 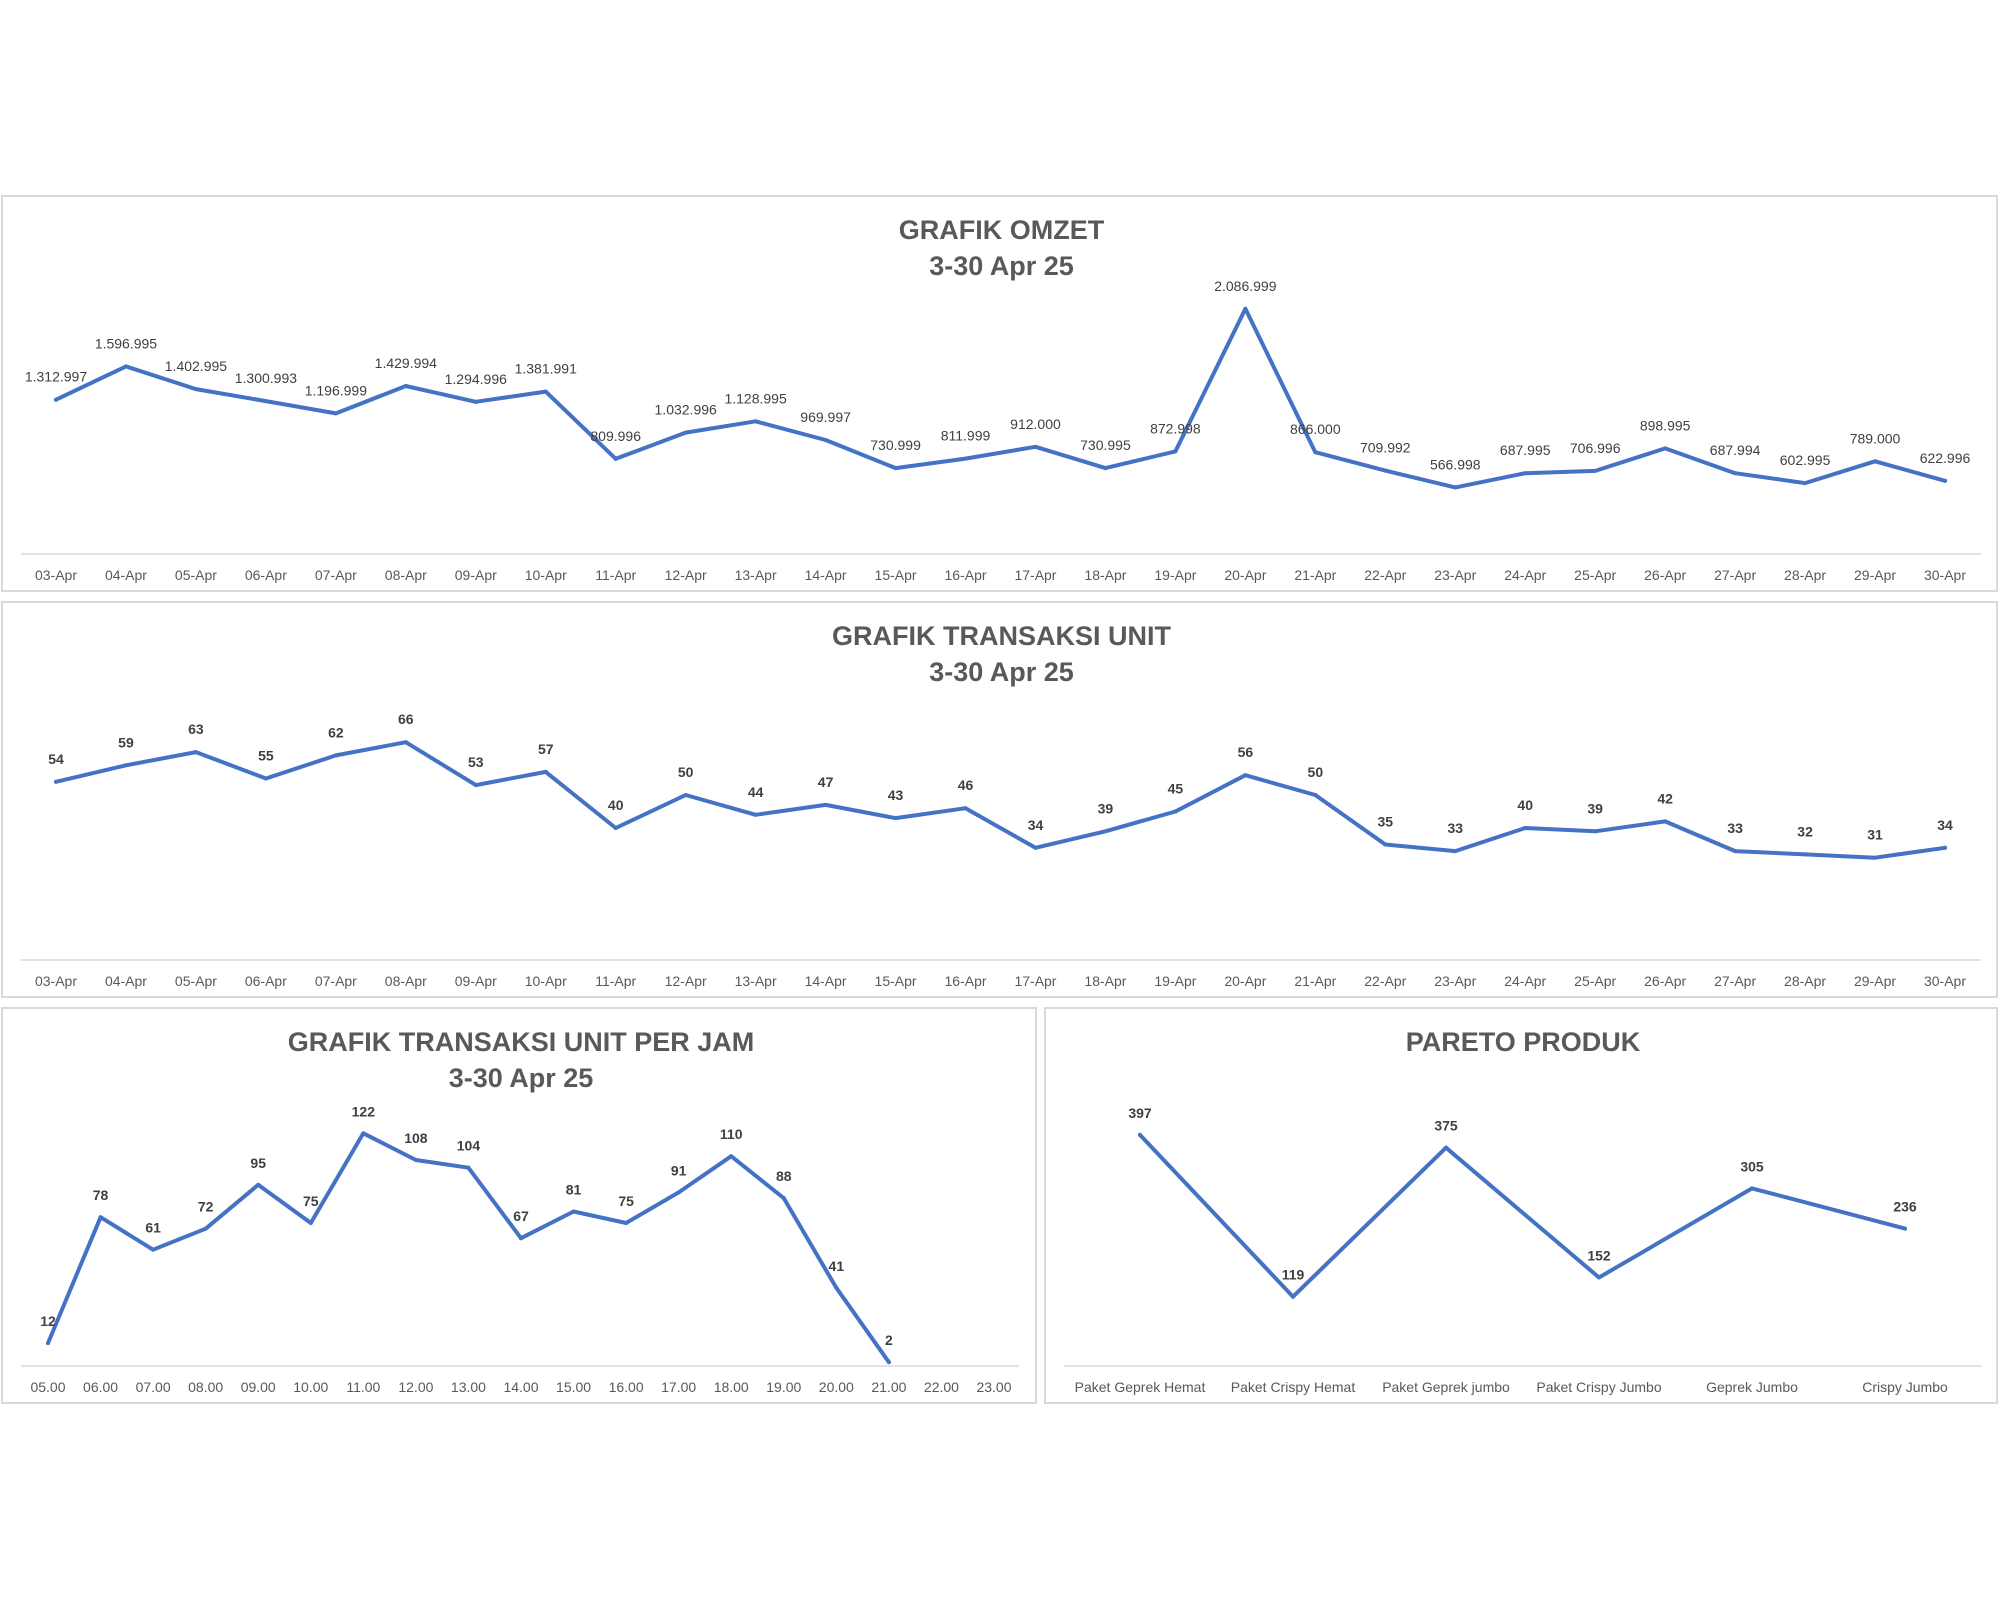 What do you see at coordinates (615, 575) in the screenshot?
I see `x-tick-label: 11-Apr` at bounding box center [615, 575].